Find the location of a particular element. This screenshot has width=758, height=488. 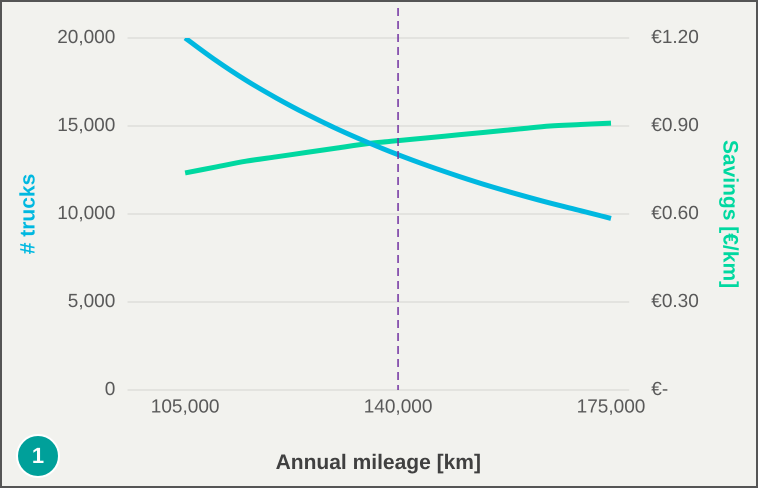

y-tick-label: 15,000 is located at coordinates (86, 125).